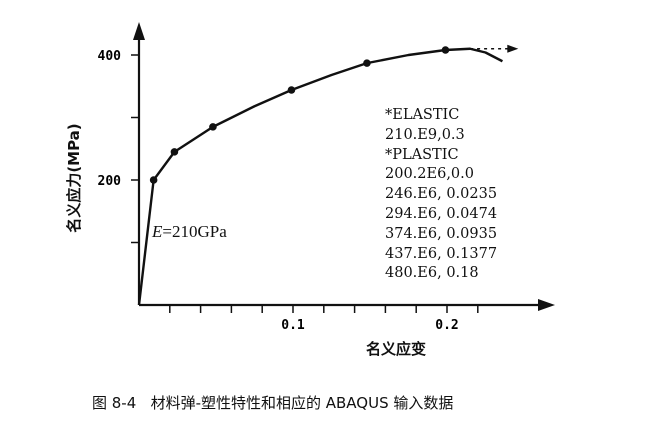  Describe the element at coordinates (273, 403) in the screenshot. I see `figure-caption: 图 8-4 材料弹-塑性特性和相应的 ABAQUS 输入数据` at that location.